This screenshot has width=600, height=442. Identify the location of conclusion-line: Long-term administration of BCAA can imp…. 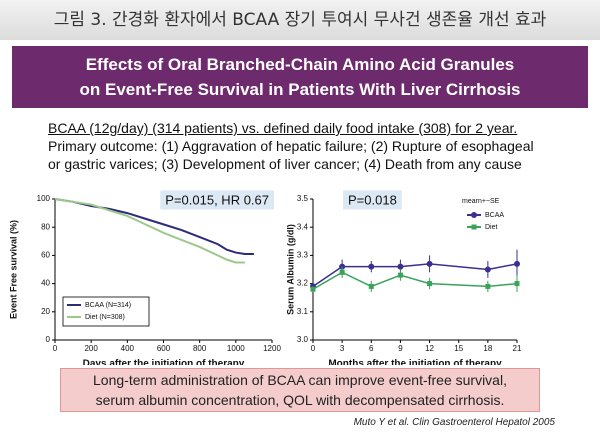
(300, 380).